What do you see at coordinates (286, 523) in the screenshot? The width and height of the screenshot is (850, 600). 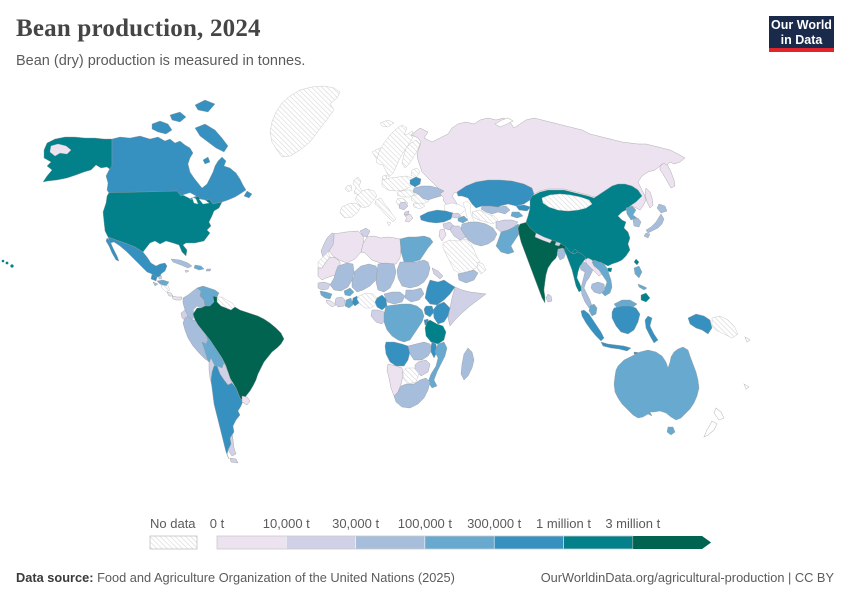 I see `svg-text: 10,000 t` at bounding box center [286, 523].